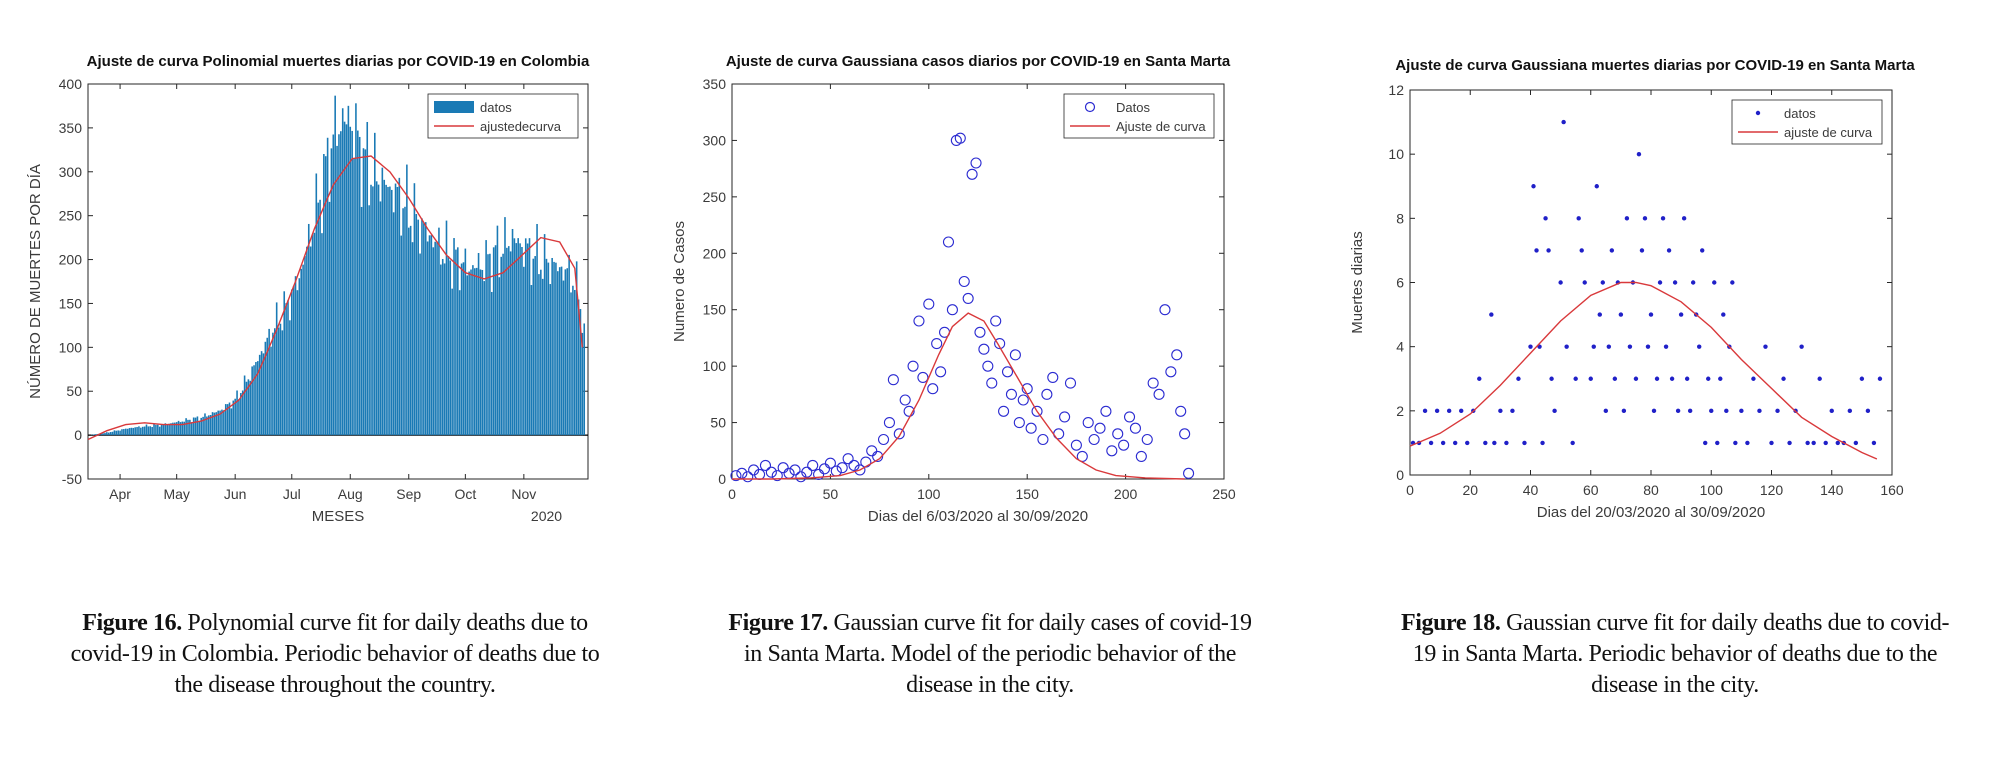  What do you see at coordinates (546, 516) in the screenshot?
I see `year-label: 2020` at bounding box center [546, 516].